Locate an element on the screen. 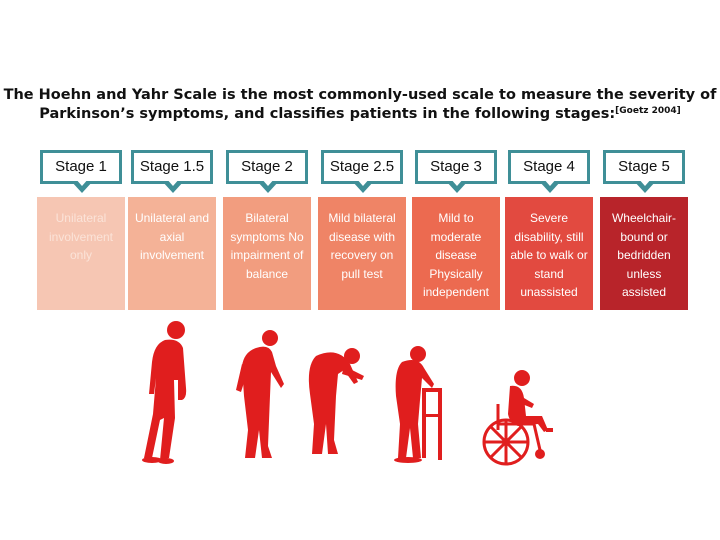 This screenshot has width=720, height=540. stage-label: Stage 3 is located at coordinates (456, 167).